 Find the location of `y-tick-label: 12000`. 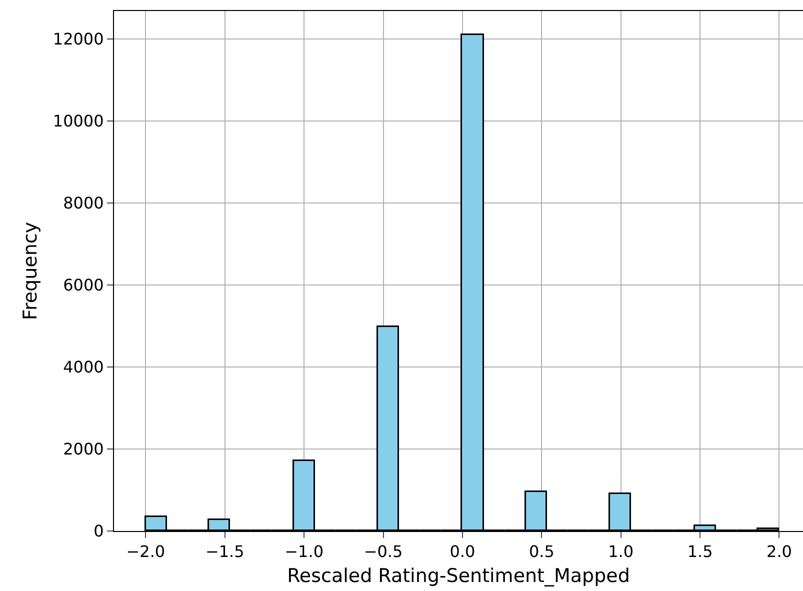

y-tick-label: 12000 is located at coordinates (78, 38).